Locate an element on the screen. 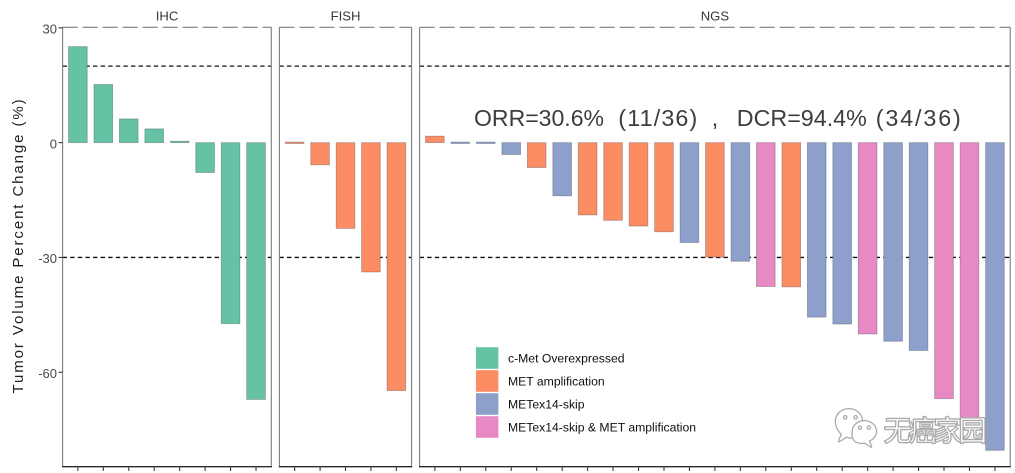 This screenshot has height=473, width=1015. svg-text: FISH is located at coordinates (346, 16).